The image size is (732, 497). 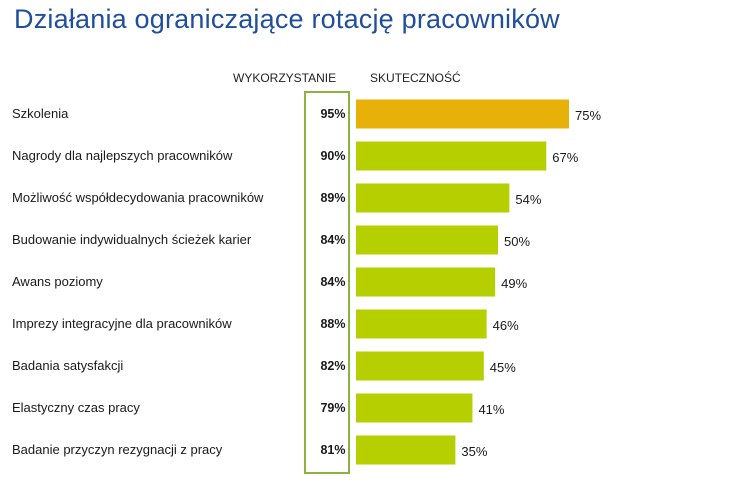 What do you see at coordinates (503, 367) in the screenshot?
I see `effectiveness-value: 45%` at bounding box center [503, 367].